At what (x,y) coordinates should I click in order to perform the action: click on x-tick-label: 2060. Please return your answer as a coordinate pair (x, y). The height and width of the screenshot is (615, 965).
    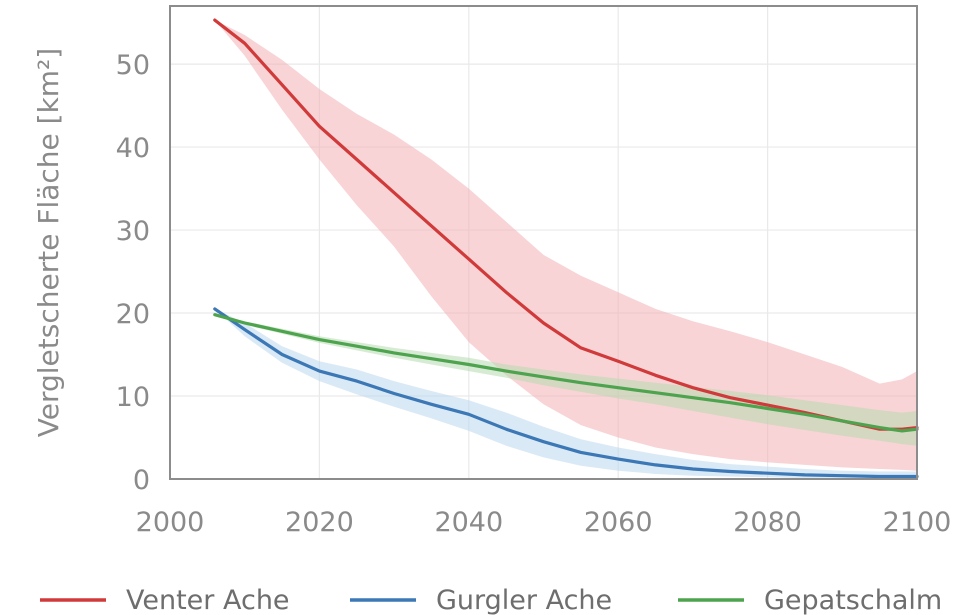
    Looking at the image, I should click on (618, 522).